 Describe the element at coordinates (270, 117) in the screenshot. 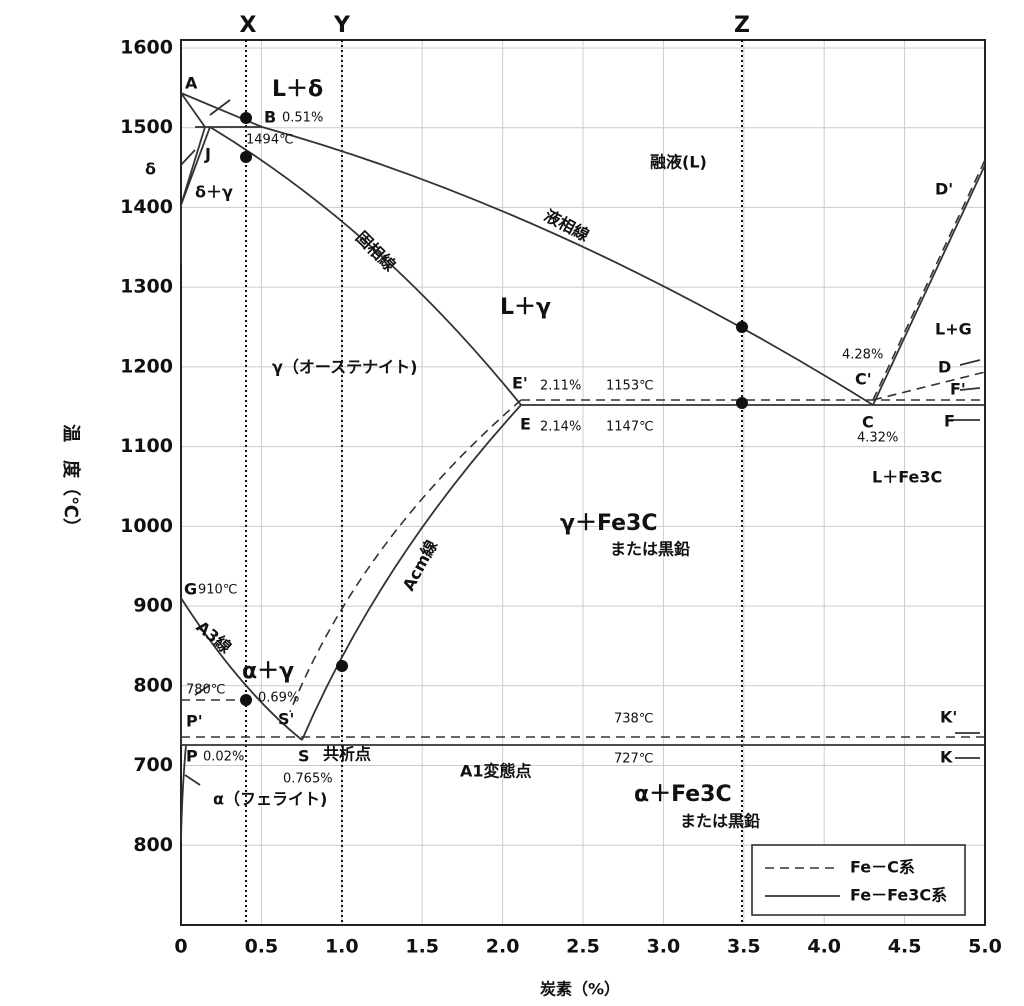

I see `label: B` at that location.